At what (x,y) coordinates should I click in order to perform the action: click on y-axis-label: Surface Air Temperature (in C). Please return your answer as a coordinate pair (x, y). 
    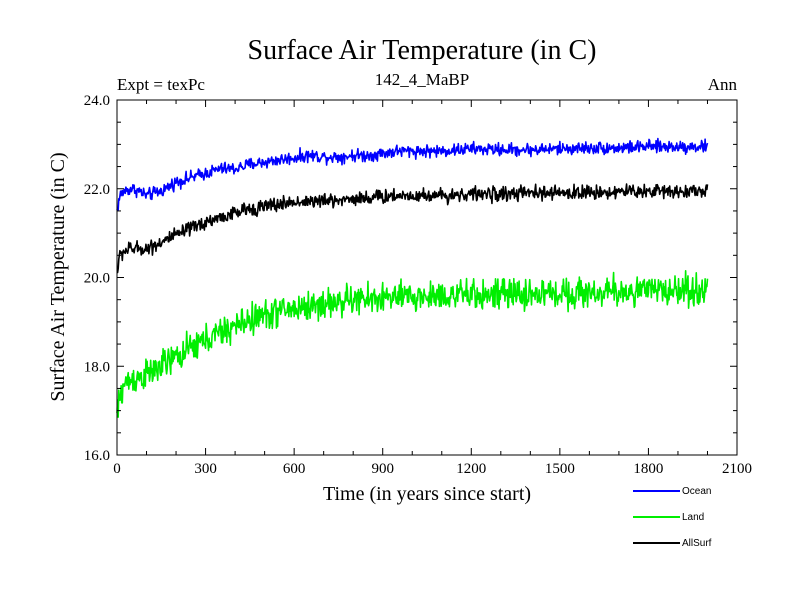
    Looking at the image, I should click on (58, 276).